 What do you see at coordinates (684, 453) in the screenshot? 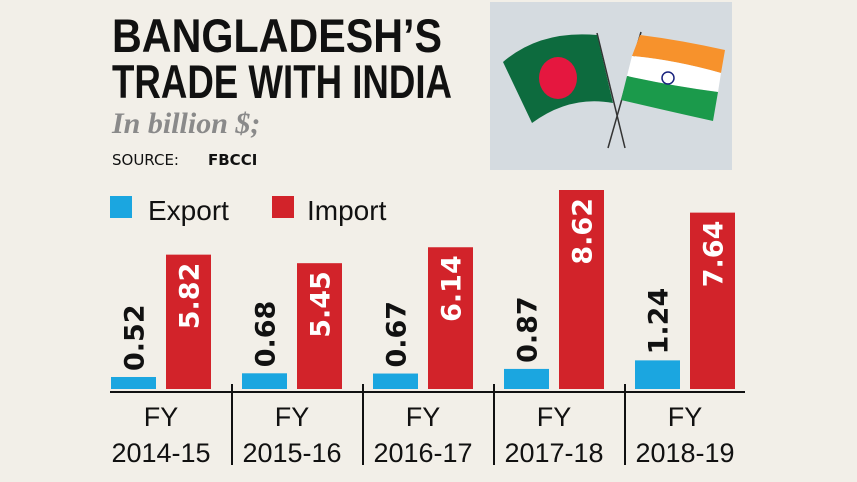
I see `category-label-year: 2018-19` at bounding box center [684, 453].